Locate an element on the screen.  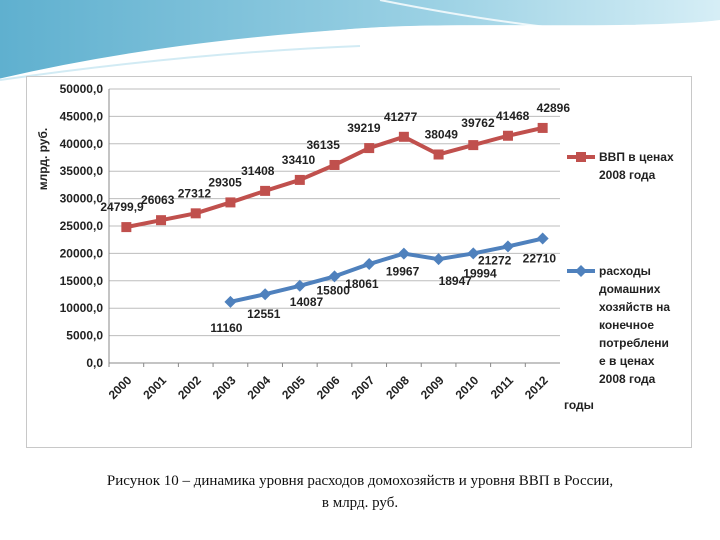
x-tick-label: 2009 is located at coordinates (432, 387).